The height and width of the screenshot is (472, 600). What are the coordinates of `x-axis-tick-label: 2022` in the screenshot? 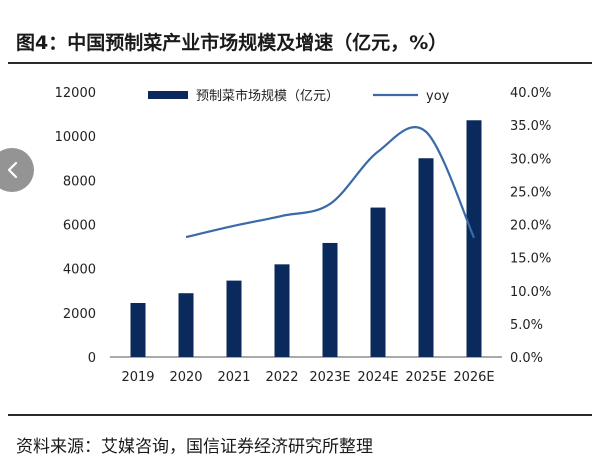 It's located at (281, 377).